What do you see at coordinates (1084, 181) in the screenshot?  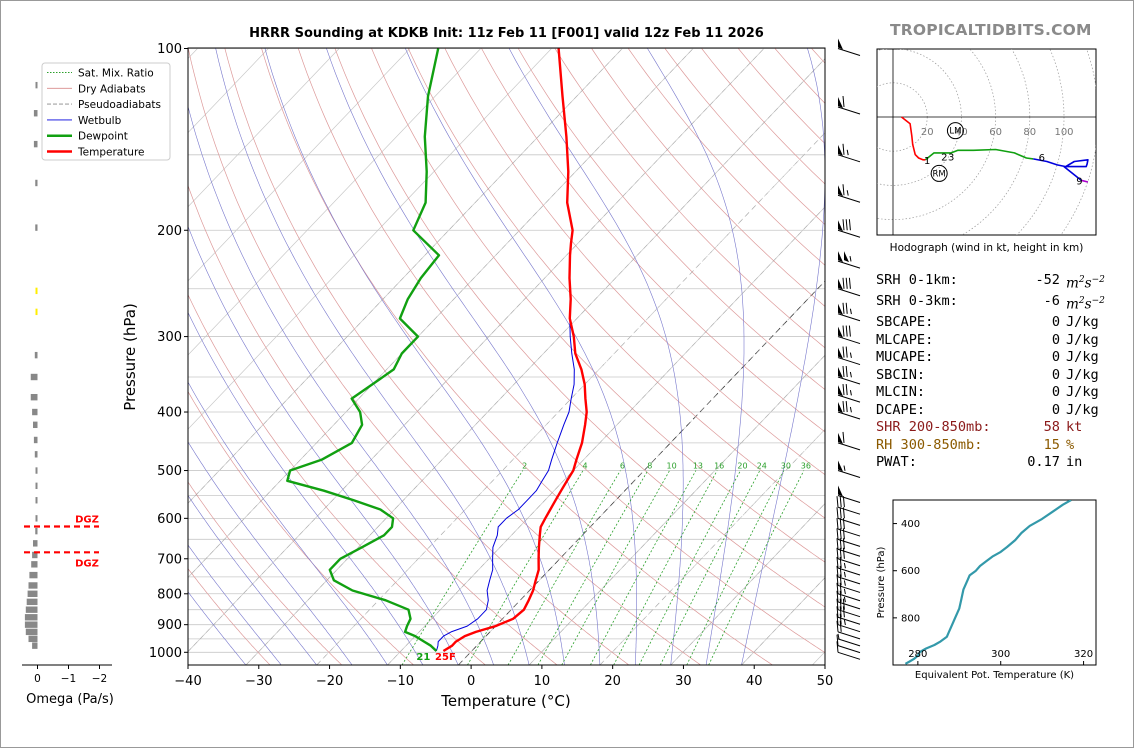 I see `hodograph-trace` at bounding box center [1084, 181].